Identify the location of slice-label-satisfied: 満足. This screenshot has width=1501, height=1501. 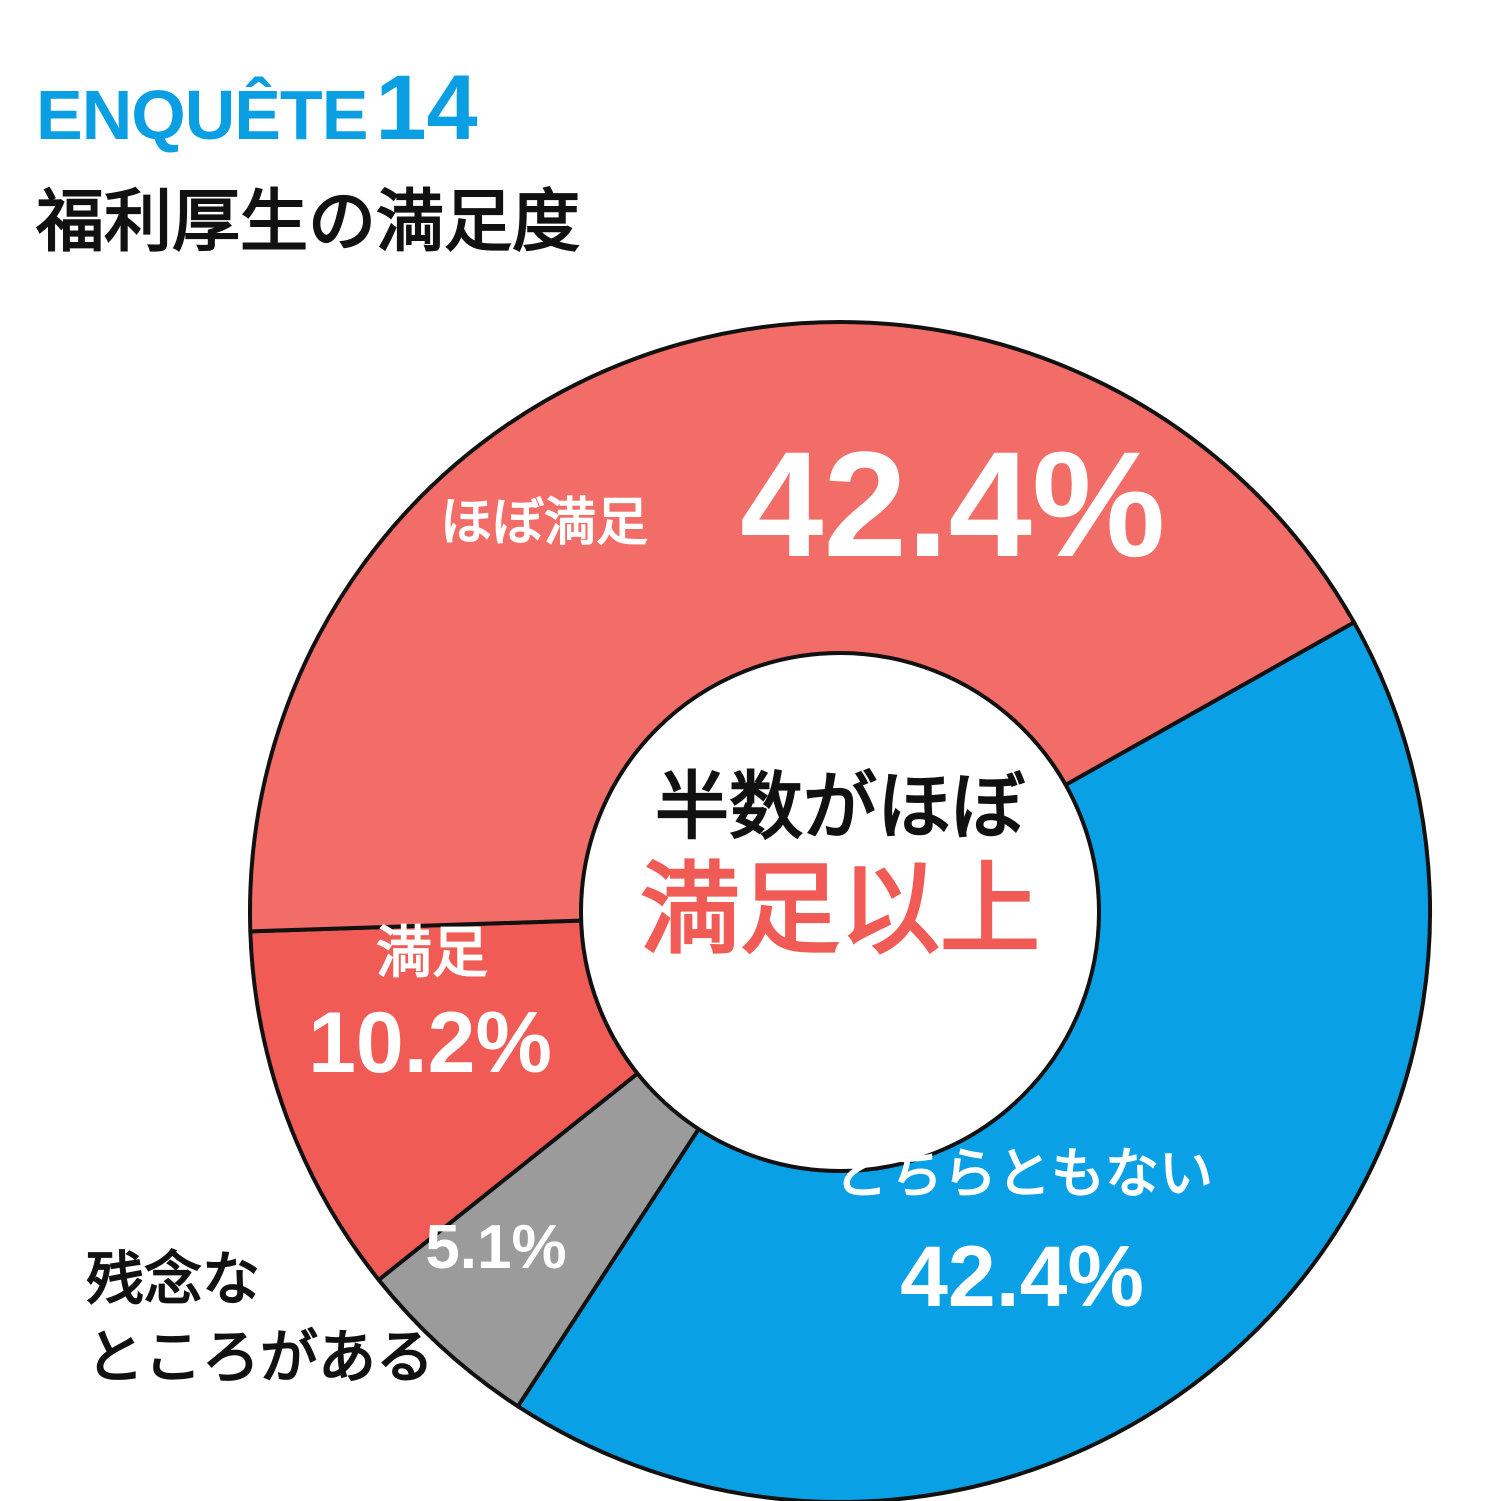
(432, 953).